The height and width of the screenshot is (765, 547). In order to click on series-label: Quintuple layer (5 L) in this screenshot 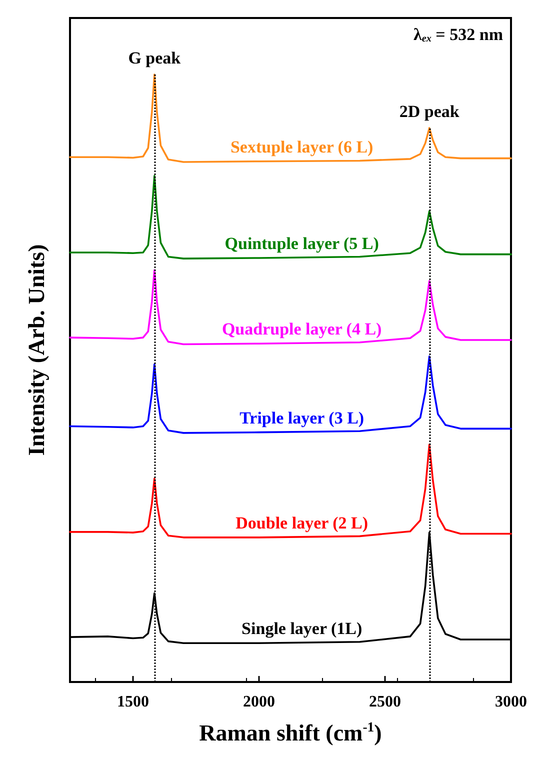, I will do `click(301, 243)`.